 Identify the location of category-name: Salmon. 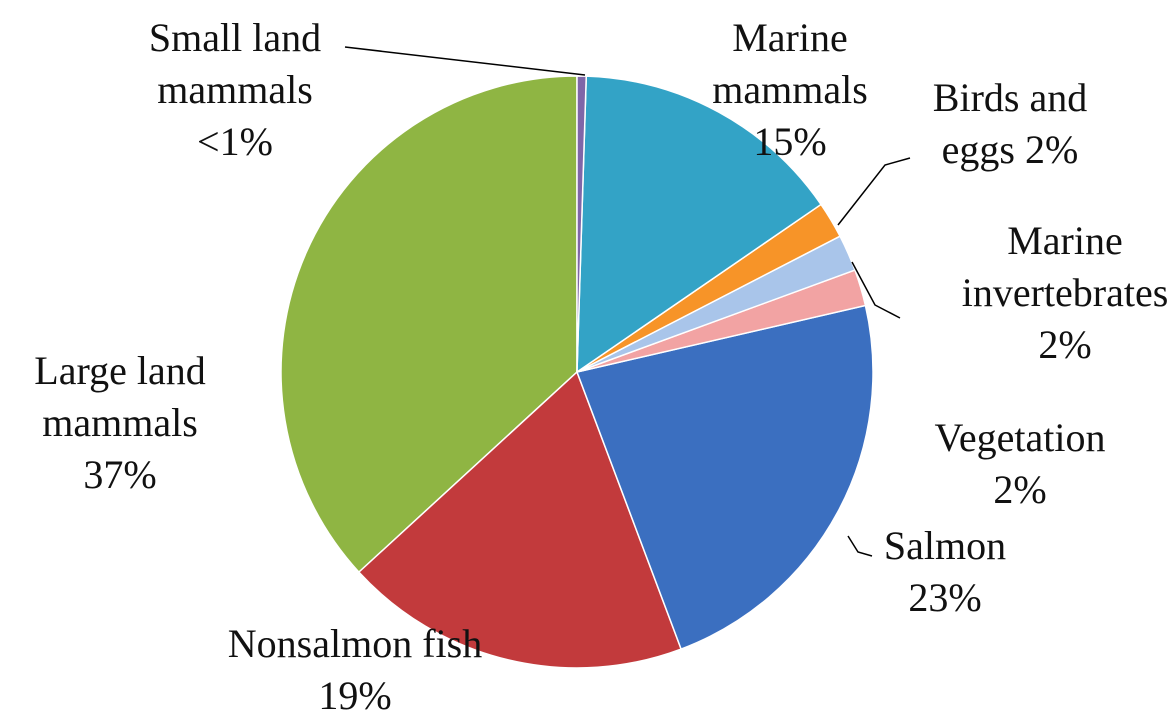
(945, 545).